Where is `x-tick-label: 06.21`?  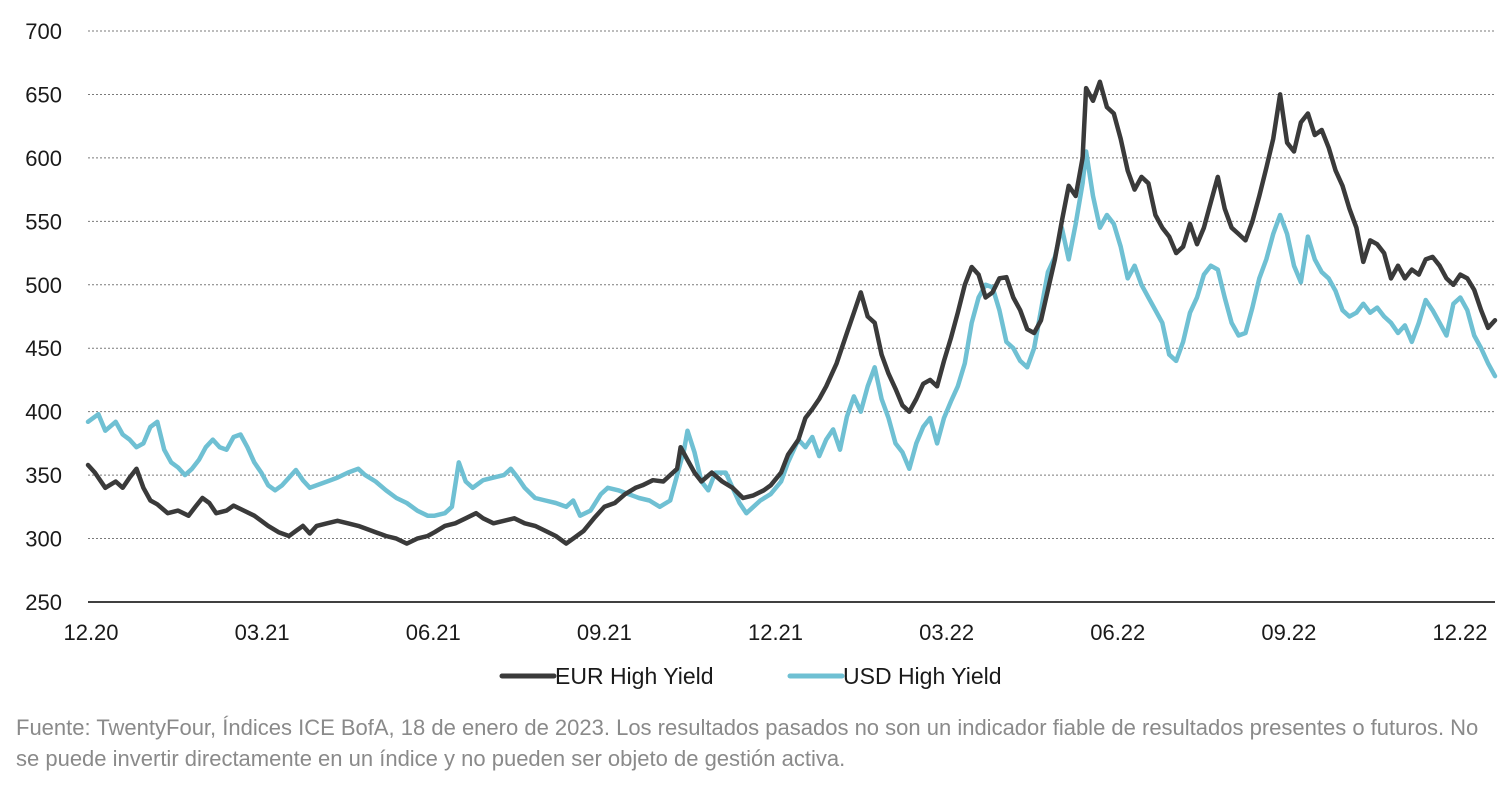
x-tick-label: 06.21 is located at coordinates (433, 632).